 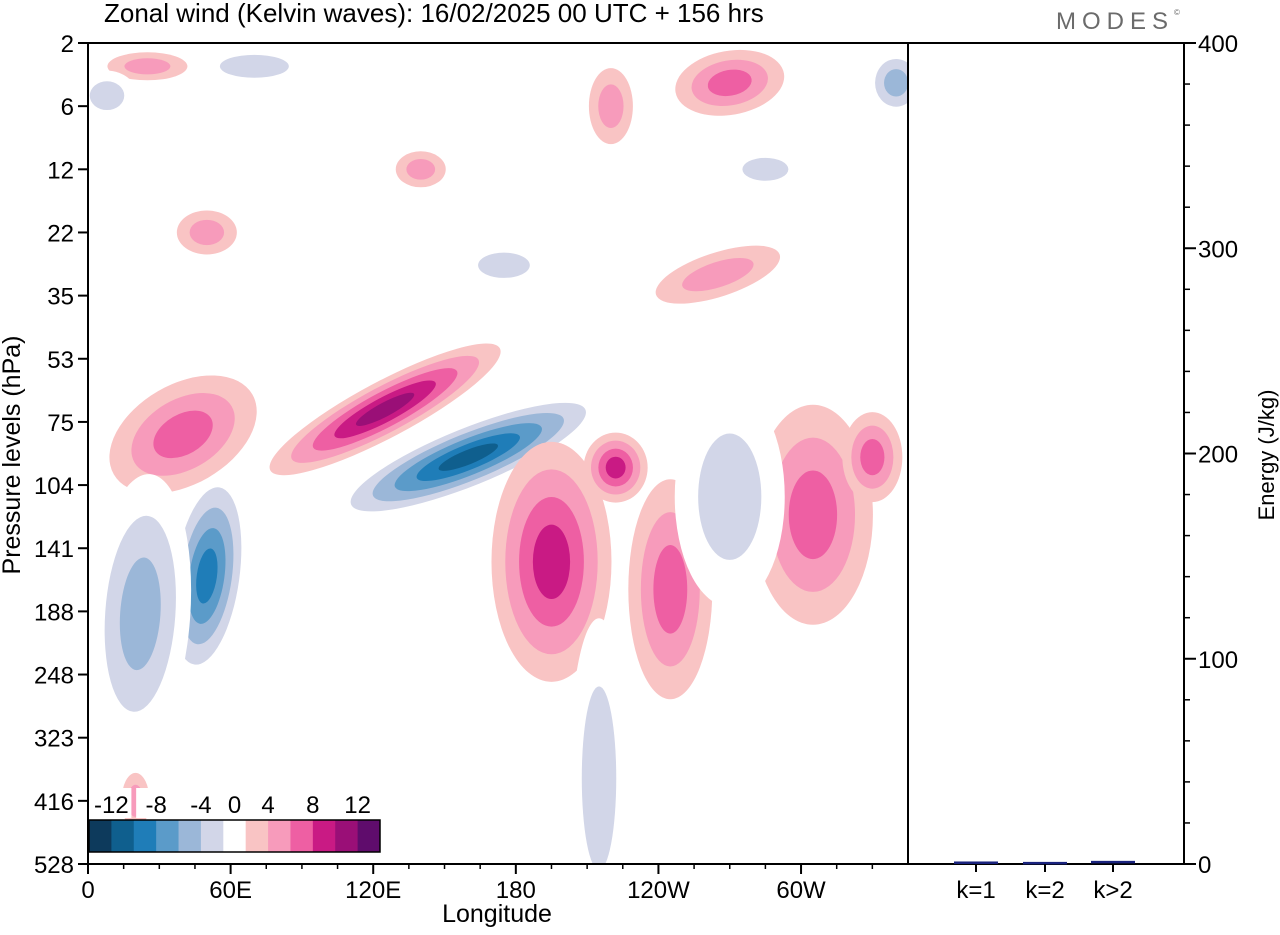 I want to click on energy-category-label: k>2, so click(x=1112, y=890).